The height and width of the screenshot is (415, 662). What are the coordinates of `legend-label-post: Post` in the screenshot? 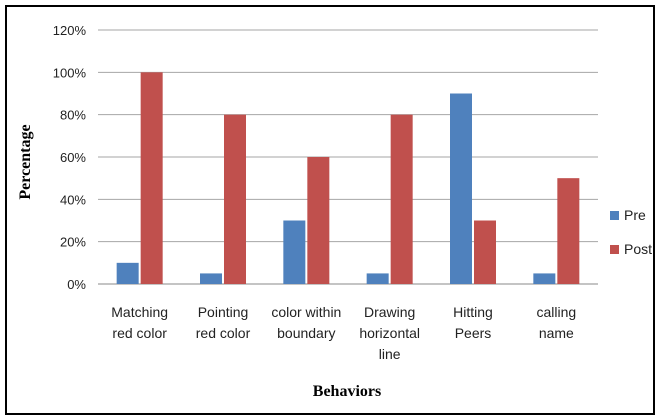 It's located at (638, 249).